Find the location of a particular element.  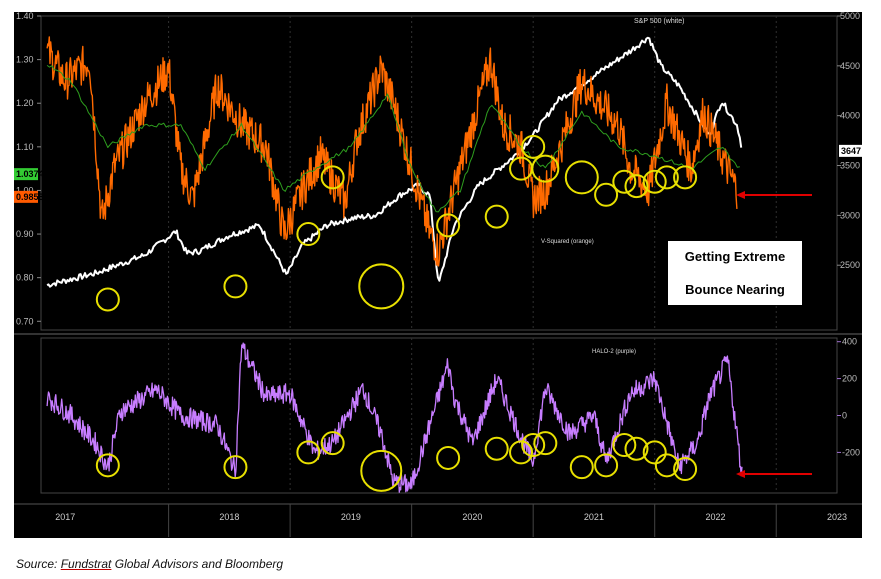

upper-arrow-head is located at coordinates (740, 195).